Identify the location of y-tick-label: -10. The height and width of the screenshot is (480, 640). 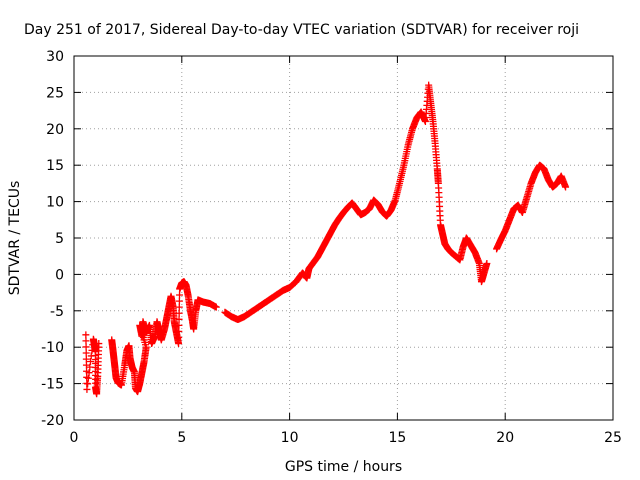
(52, 348).